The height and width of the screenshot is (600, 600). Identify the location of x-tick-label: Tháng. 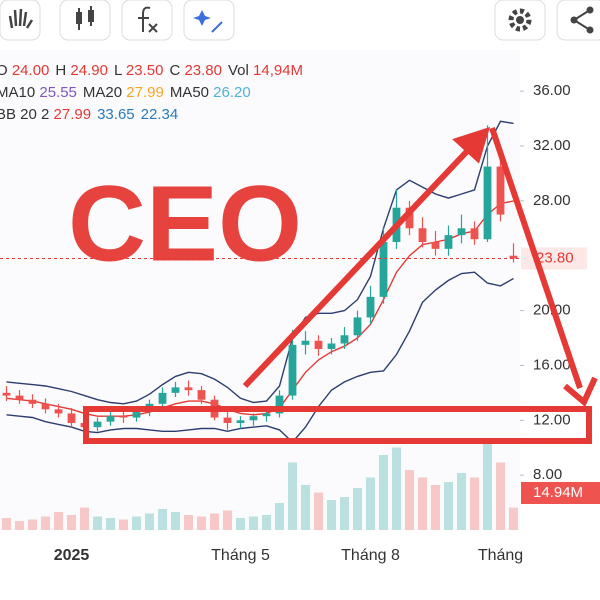
(500, 555).